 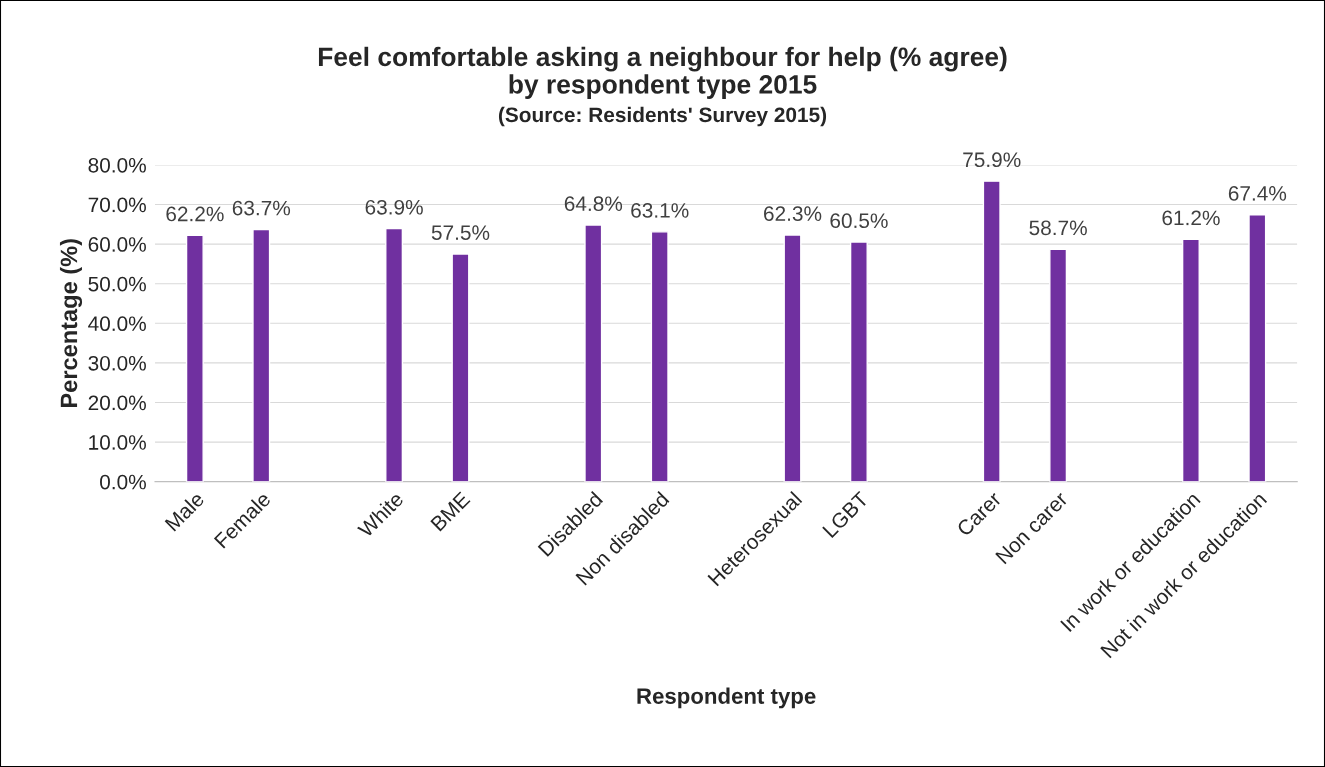 I want to click on y-tick-label: 0.0%, so click(x=123, y=482).